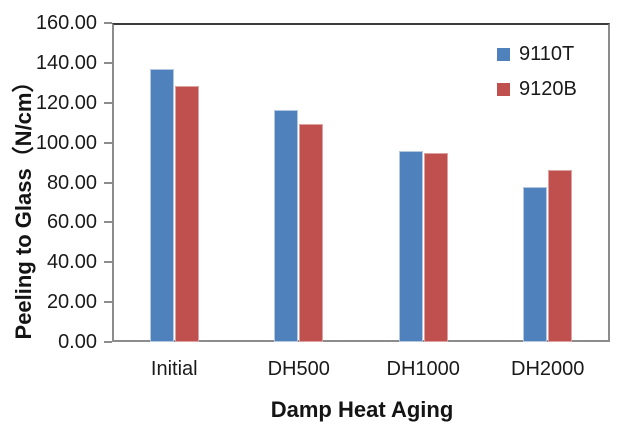 The width and height of the screenshot is (639, 433). Describe the element at coordinates (186, 214) in the screenshot. I see `bar-9120B-Initial` at that location.